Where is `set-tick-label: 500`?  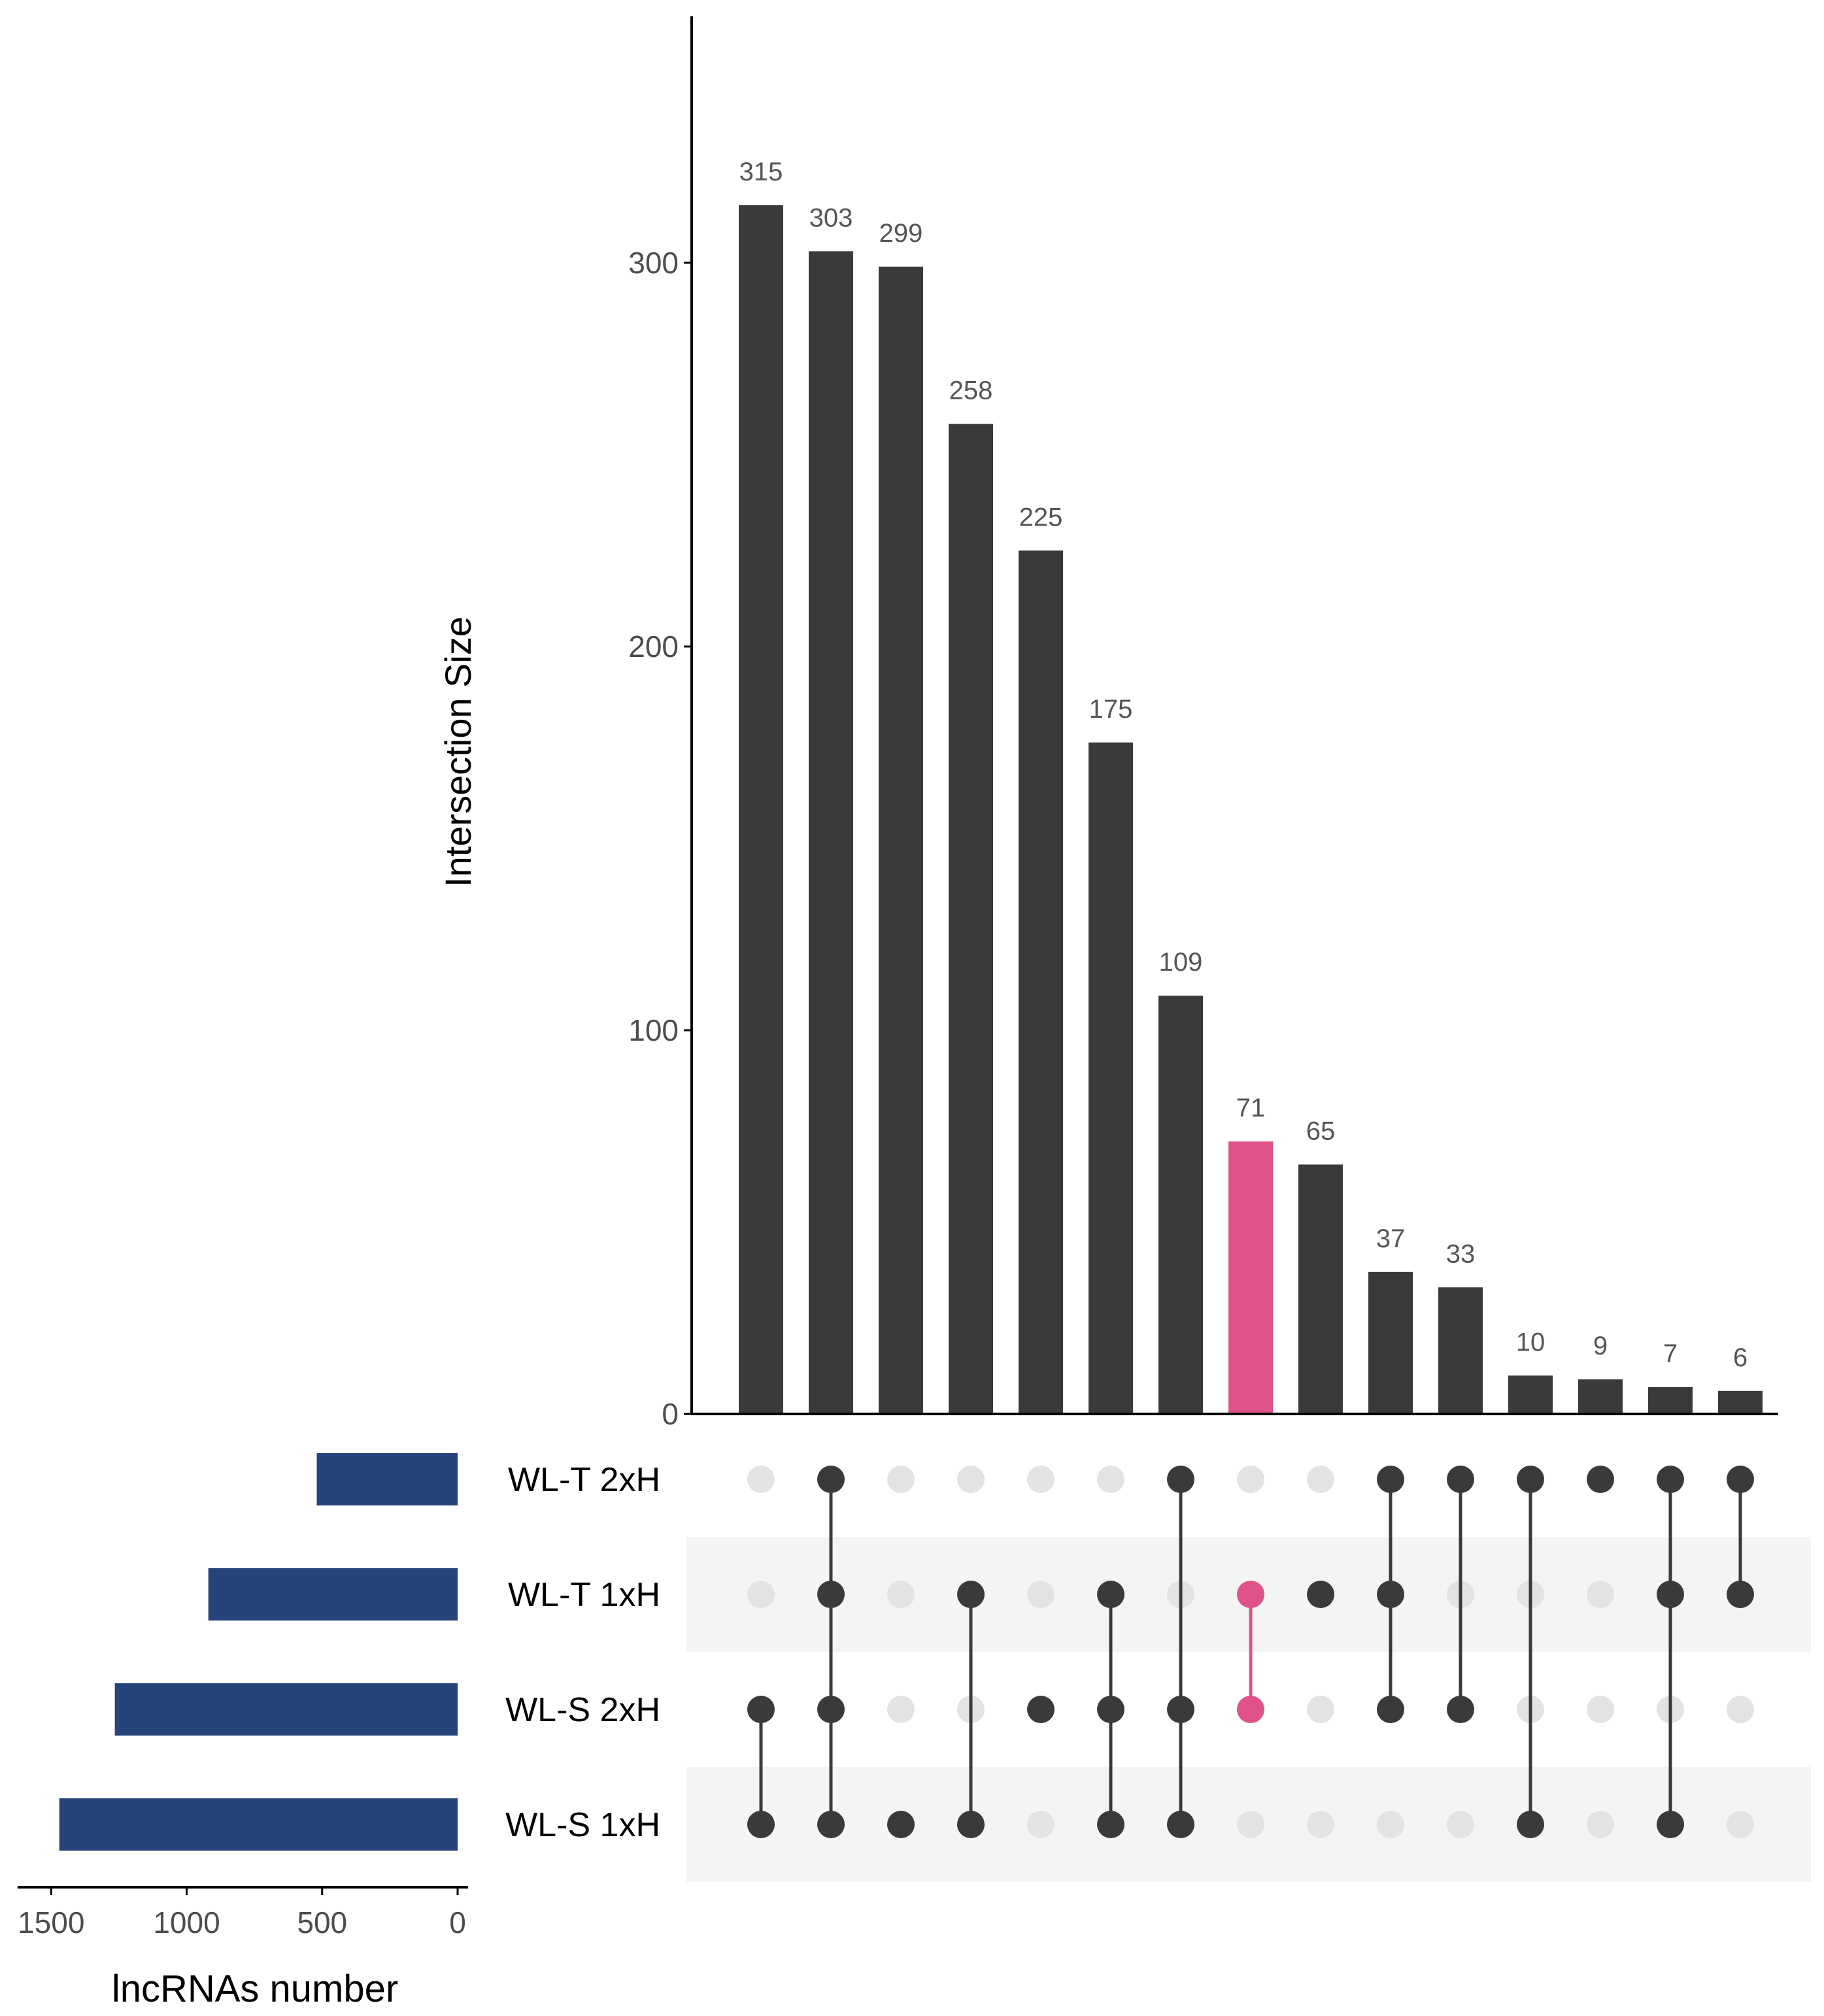
set-tick-label: 500 is located at coordinates (322, 1923).